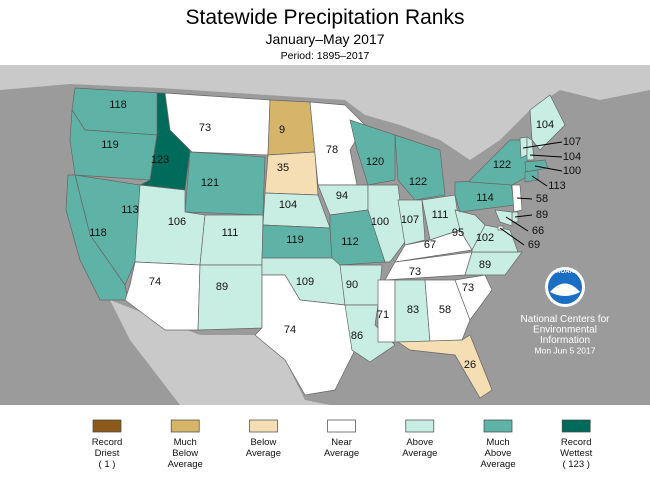 This screenshot has width=650, height=480. Describe the element at coordinates (332, 150) in the screenshot. I see `rank-label: 78` at that location.